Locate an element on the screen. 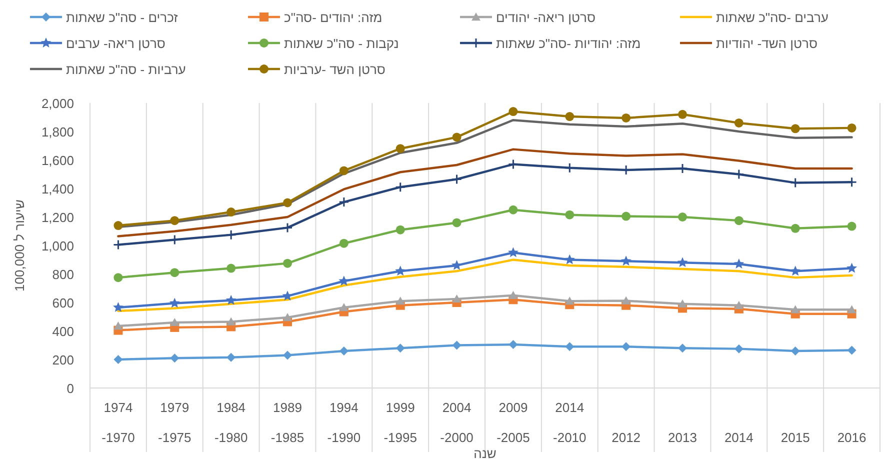 This screenshot has height=459, width=890. y-tick-label: 600 is located at coordinates (63, 303).